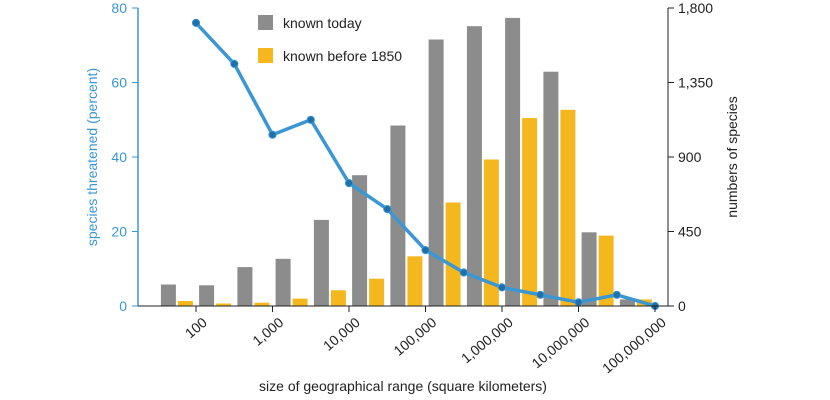 This screenshot has width=830, height=400. I want to click on x-tick-label: 10,000,000, so click(560, 342).